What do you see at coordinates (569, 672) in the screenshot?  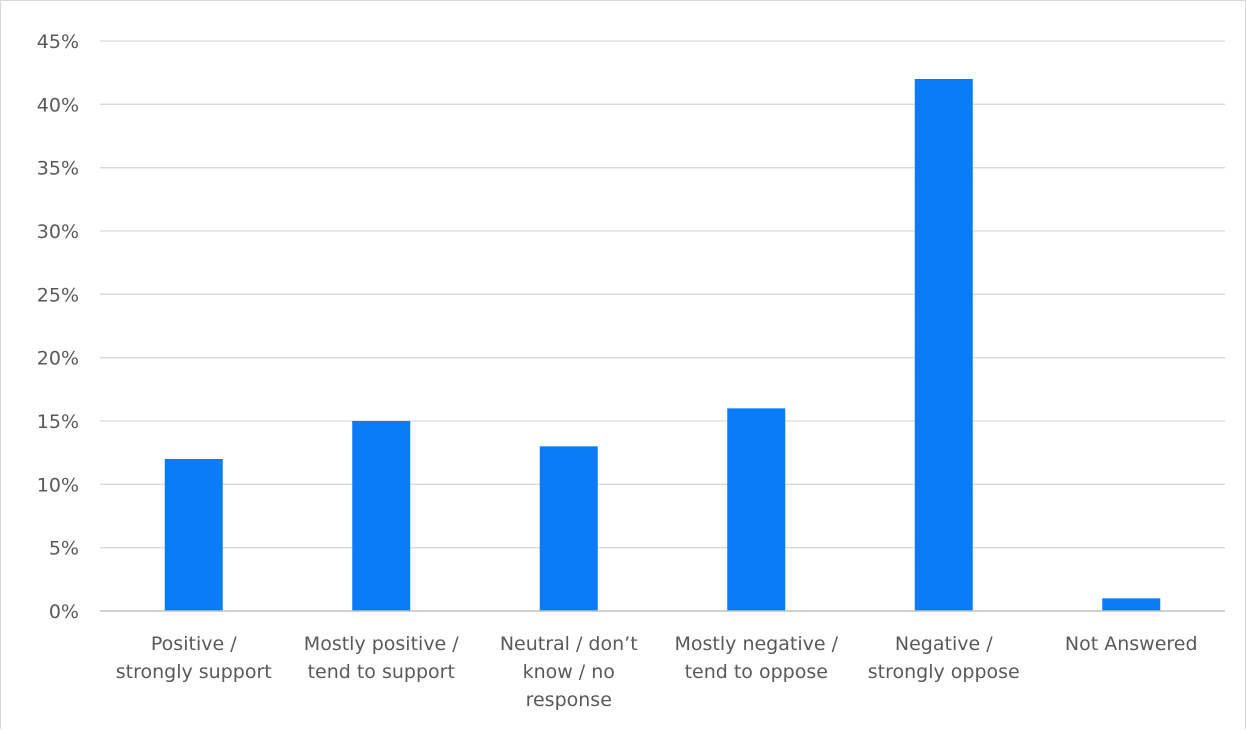 I see `x-category-label: Neutral / don’t know / no response` at bounding box center [569, 672].